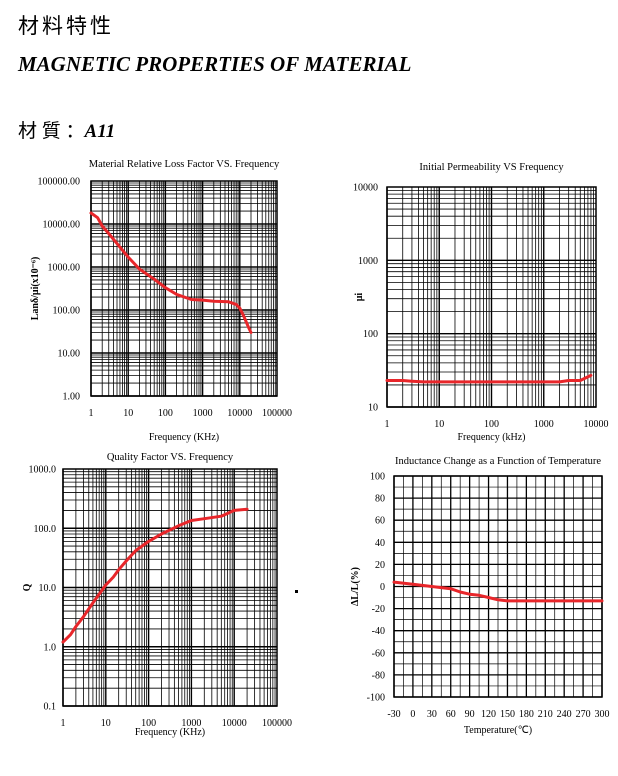 Image resolution: width=618 pixels, height=776 pixels. I want to click on x-tick-label: 120, so click(488, 714).